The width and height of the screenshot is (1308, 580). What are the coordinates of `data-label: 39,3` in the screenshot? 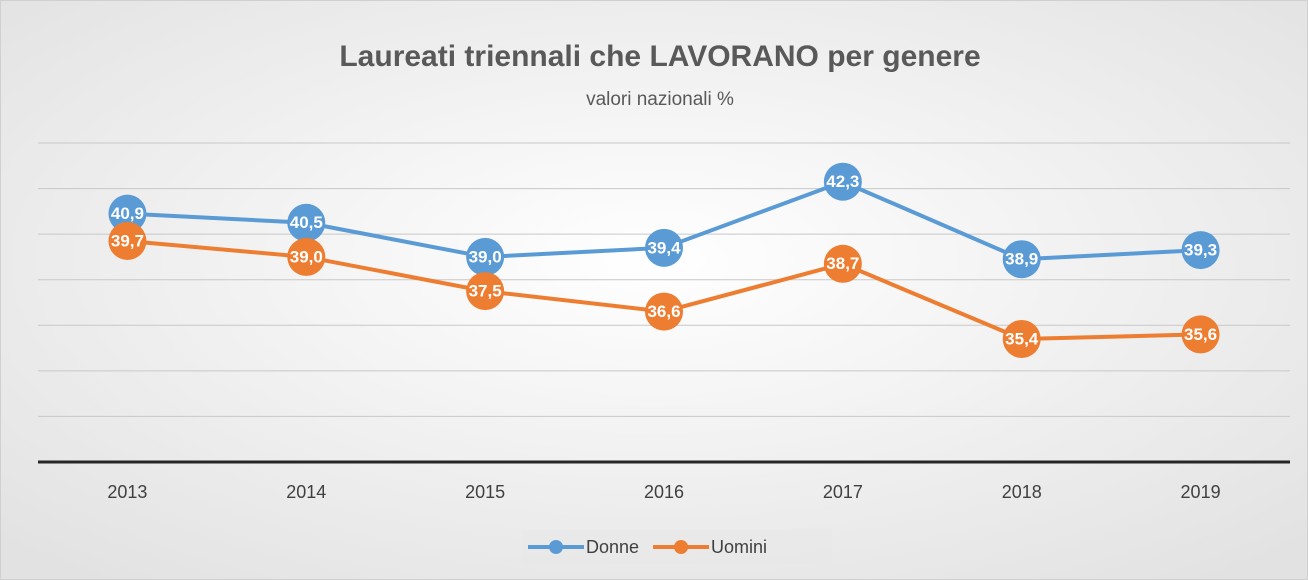 It's located at (1200, 250).